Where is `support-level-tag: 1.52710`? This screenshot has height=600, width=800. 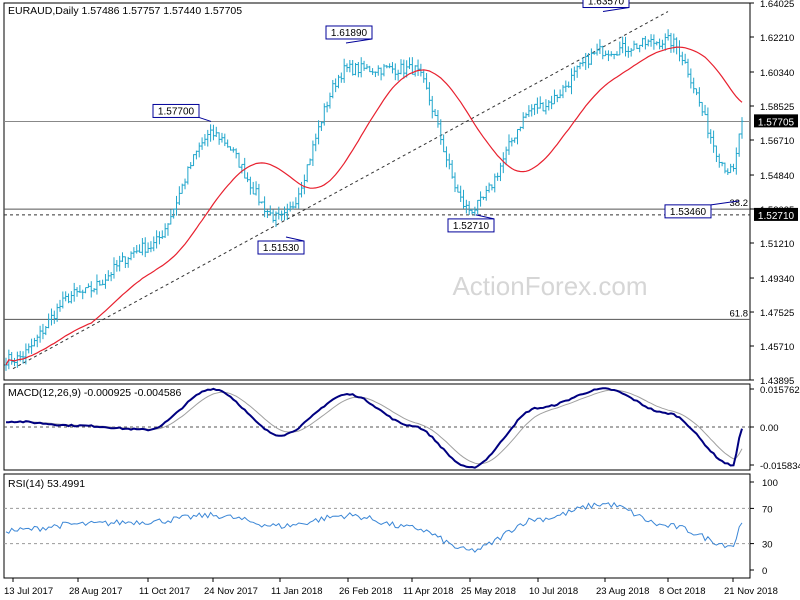
support-level-tag: 1.52710 is located at coordinates (776, 214).